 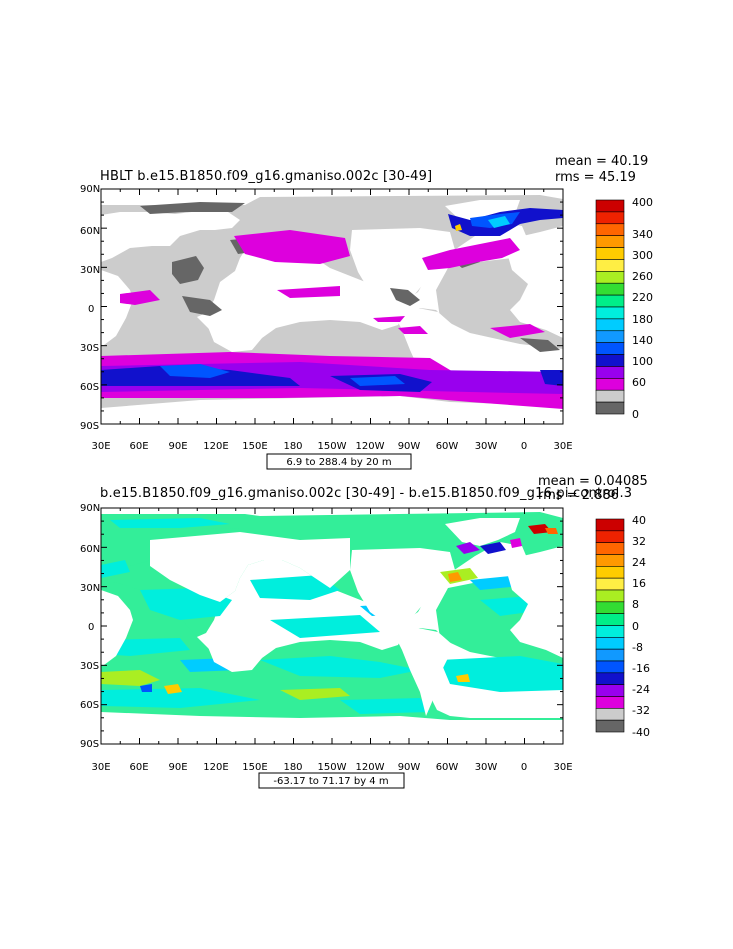 I want to click on top-mean: mean = 40.19, so click(x=601, y=161).